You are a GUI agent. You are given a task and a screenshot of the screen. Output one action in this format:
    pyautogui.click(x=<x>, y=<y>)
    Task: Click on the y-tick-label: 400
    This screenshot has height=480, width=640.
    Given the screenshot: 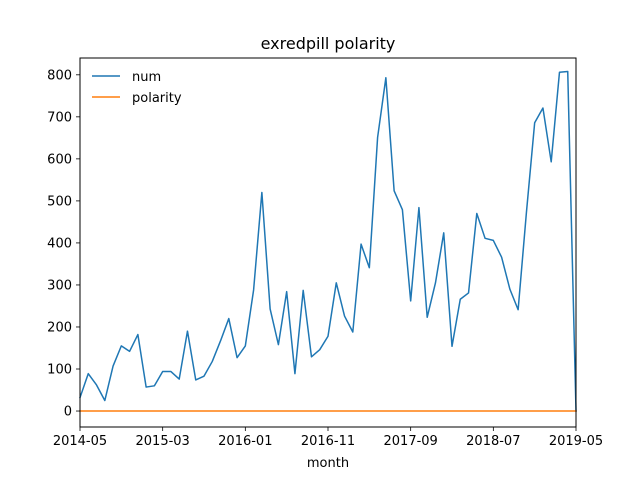 What is the action you would take?
    pyautogui.click(x=59, y=243)
    